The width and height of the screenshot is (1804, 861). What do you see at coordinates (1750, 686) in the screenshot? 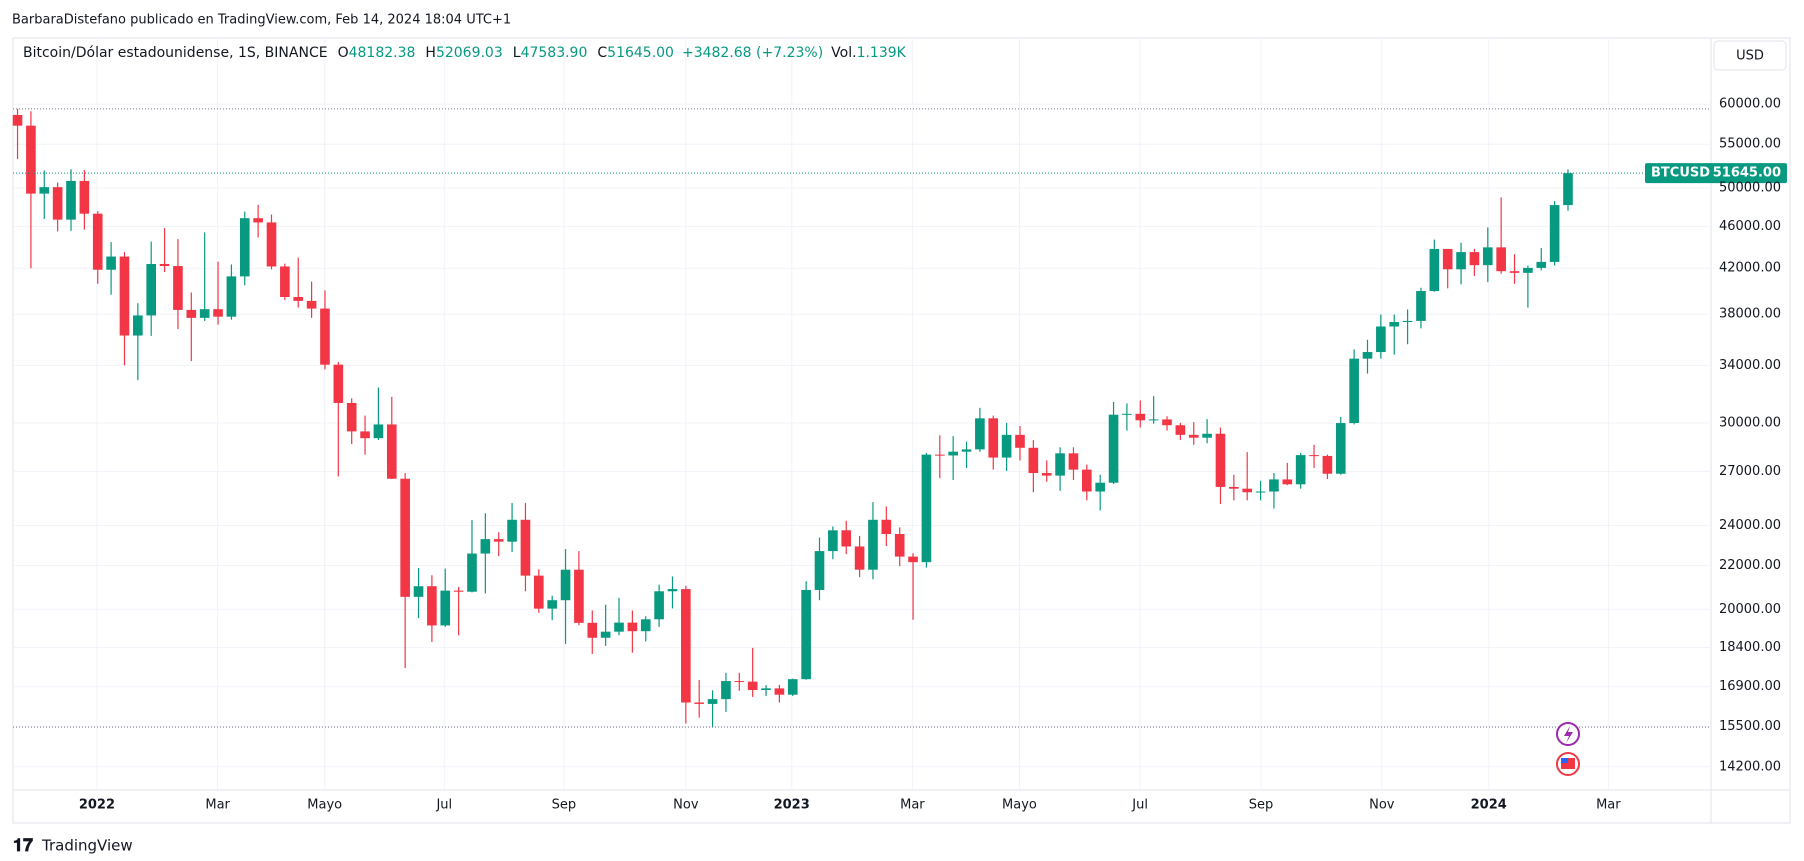
I see `y-tick-label: 16900.00` at bounding box center [1750, 686].